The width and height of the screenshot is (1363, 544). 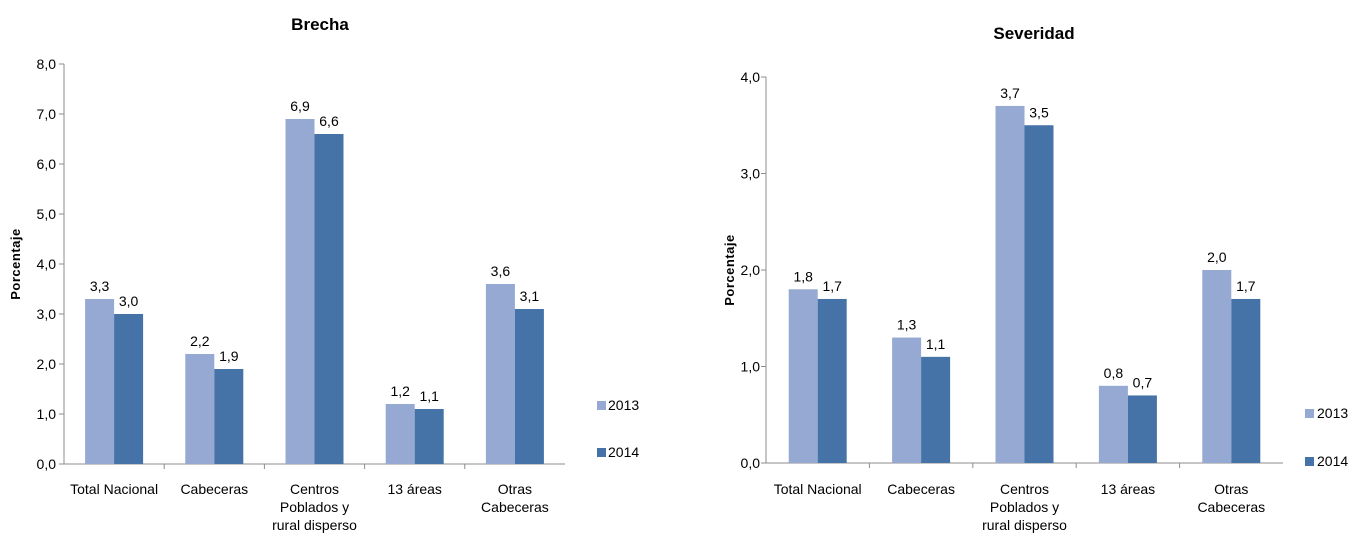 What do you see at coordinates (47, 164) in the screenshot?
I see `chart1-y-tick-label: 6,0` at bounding box center [47, 164].